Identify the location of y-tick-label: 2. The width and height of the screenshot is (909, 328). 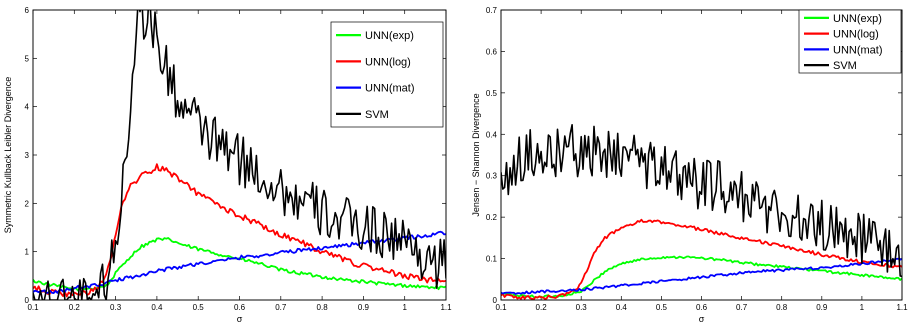
(27, 203).